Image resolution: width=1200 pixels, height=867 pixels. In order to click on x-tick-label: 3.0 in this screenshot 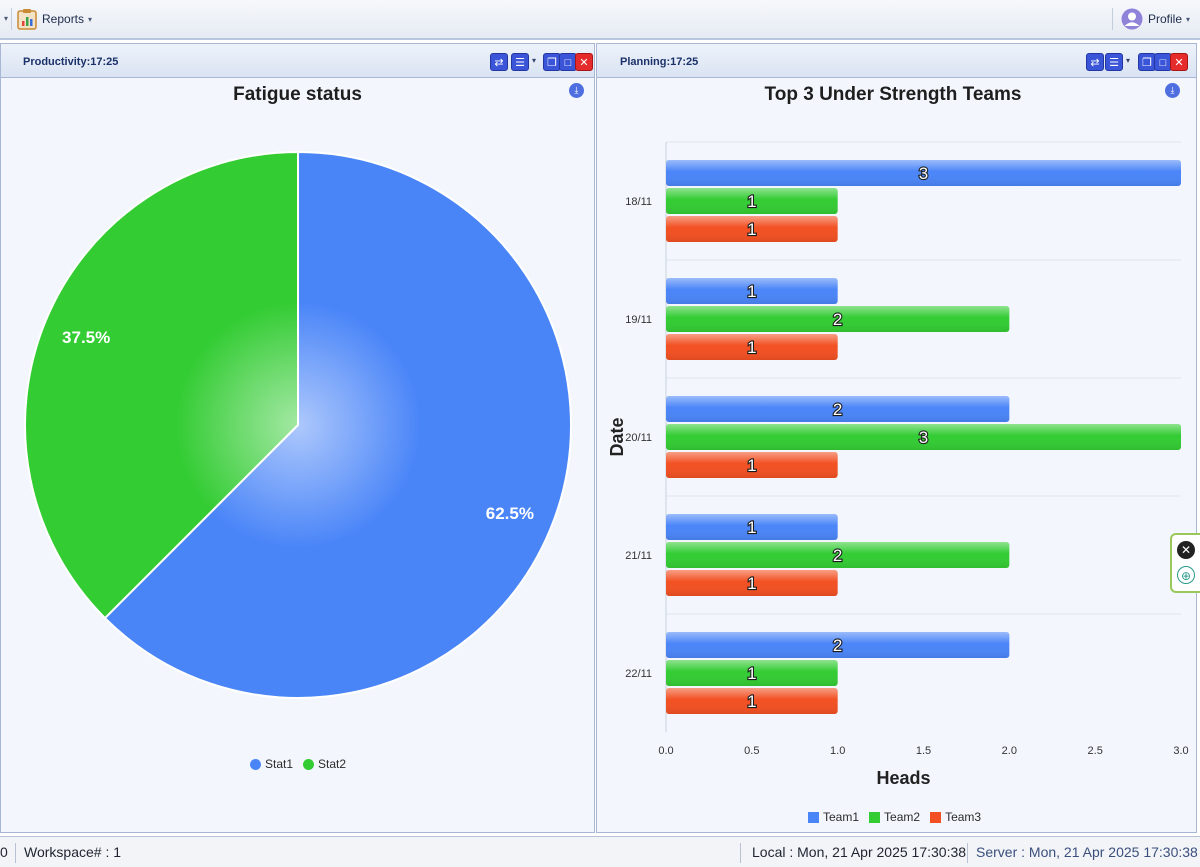, I will do `click(1180, 751)`.